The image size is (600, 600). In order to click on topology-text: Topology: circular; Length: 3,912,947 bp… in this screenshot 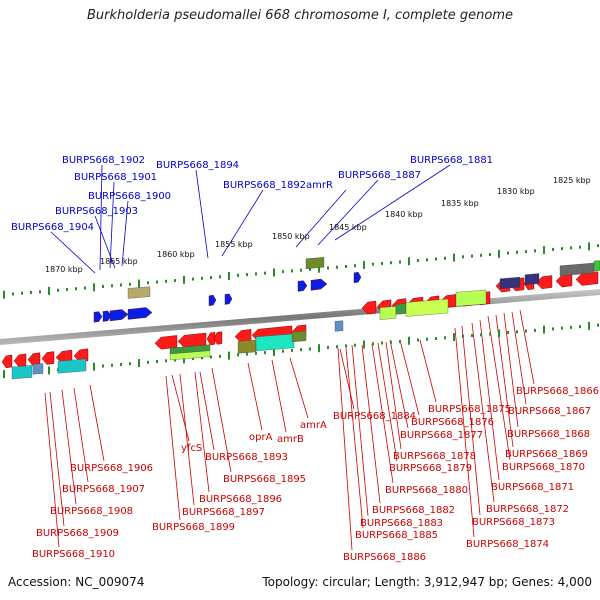, I will do `click(427, 582)`.